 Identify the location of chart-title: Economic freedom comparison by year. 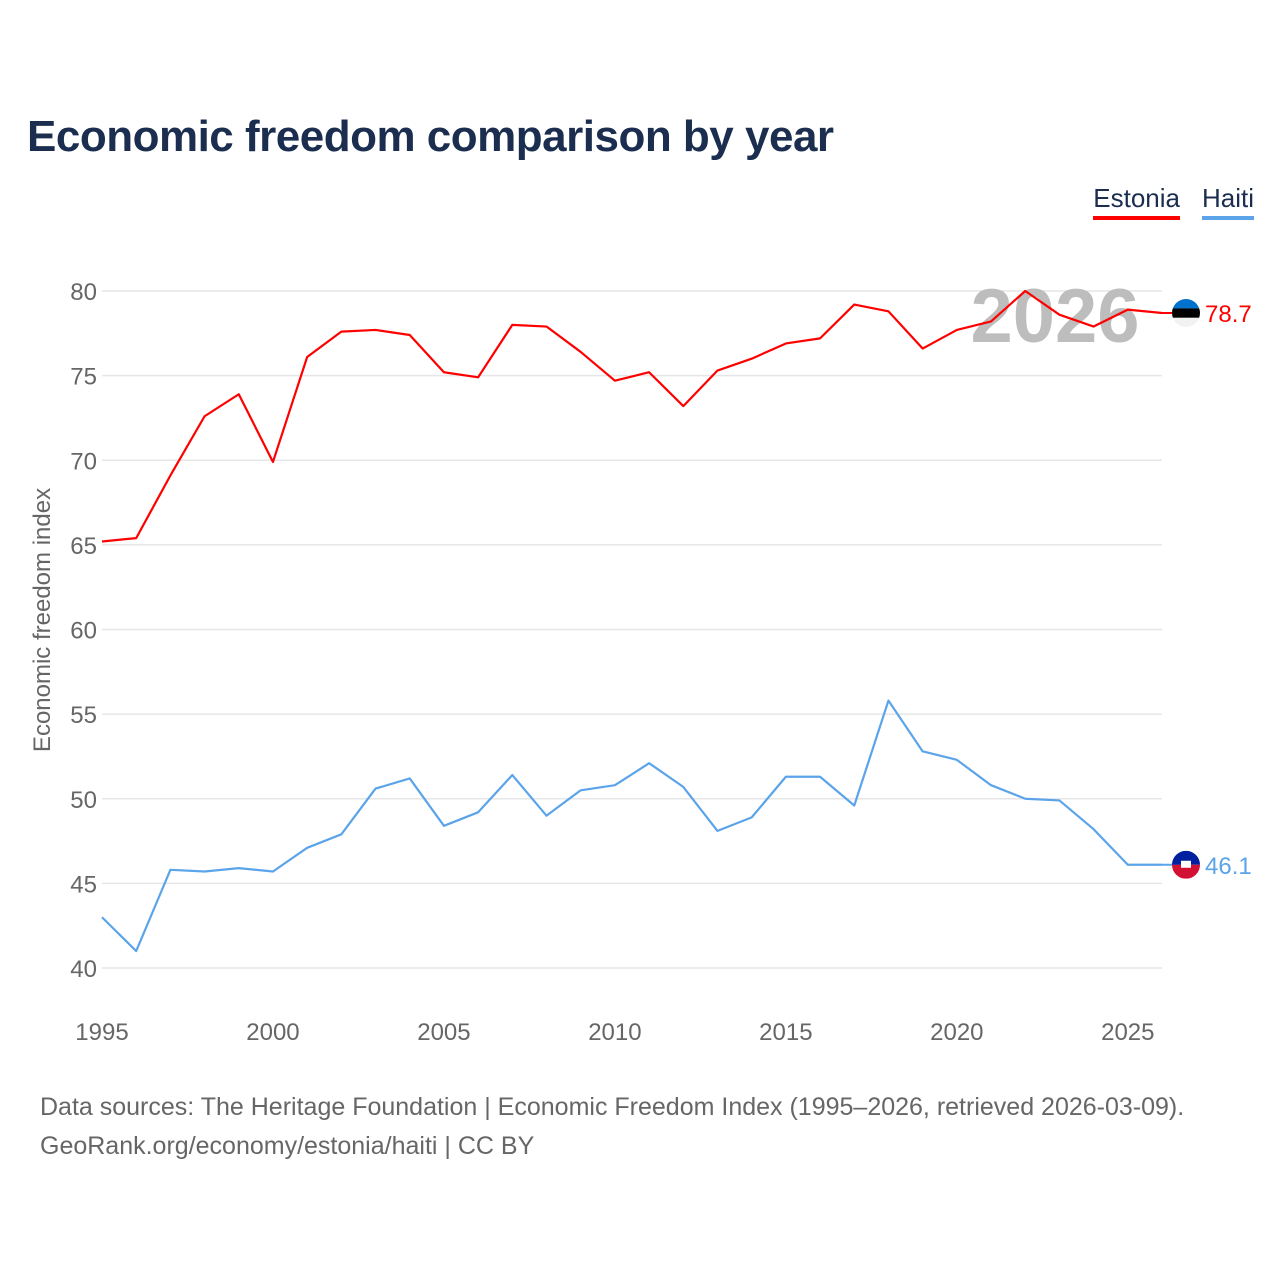
(430, 136).